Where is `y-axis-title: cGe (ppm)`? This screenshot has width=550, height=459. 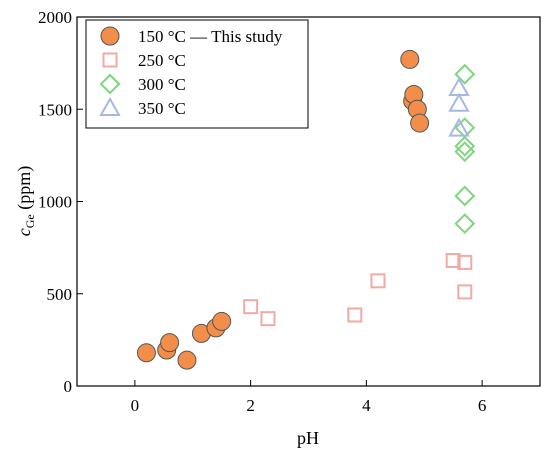 y-axis-title: cGe (ppm) is located at coordinates (25, 201).